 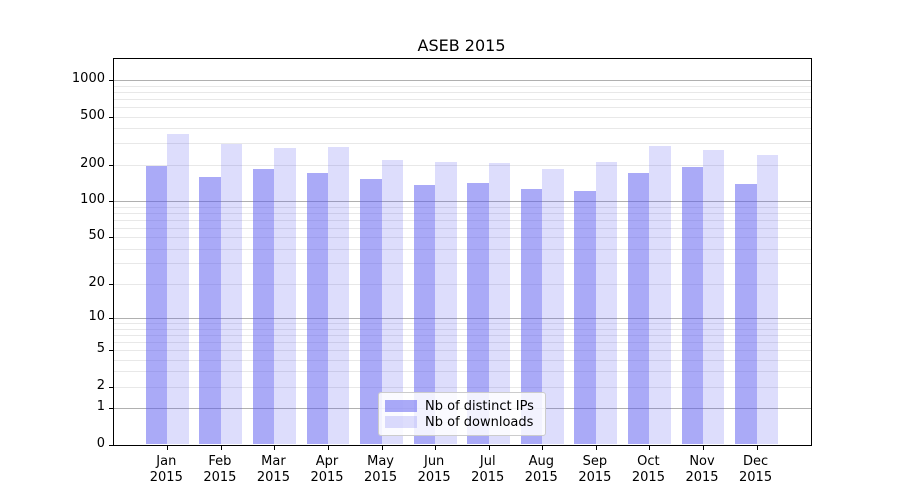 I want to click on bar-downloads-dec, so click(x=767, y=300).